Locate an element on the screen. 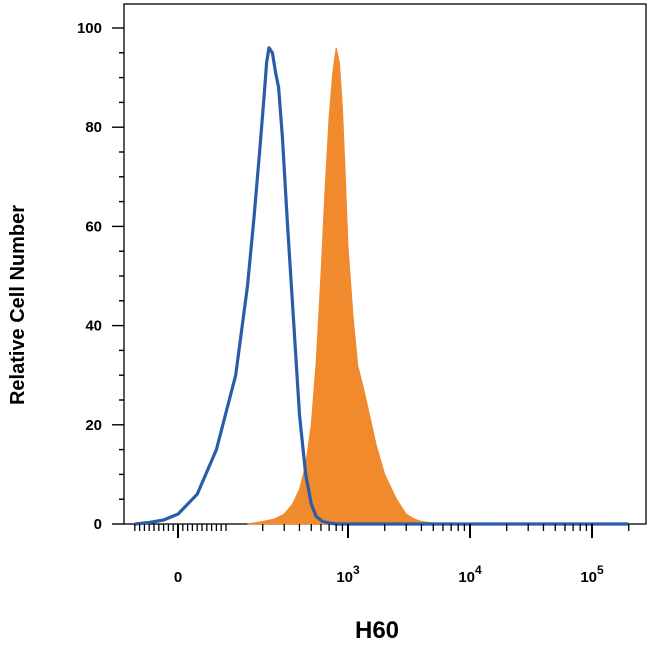 The width and height of the screenshot is (650, 652). y-axis-title: Relative Cell Number is located at coordinates (18, 305).